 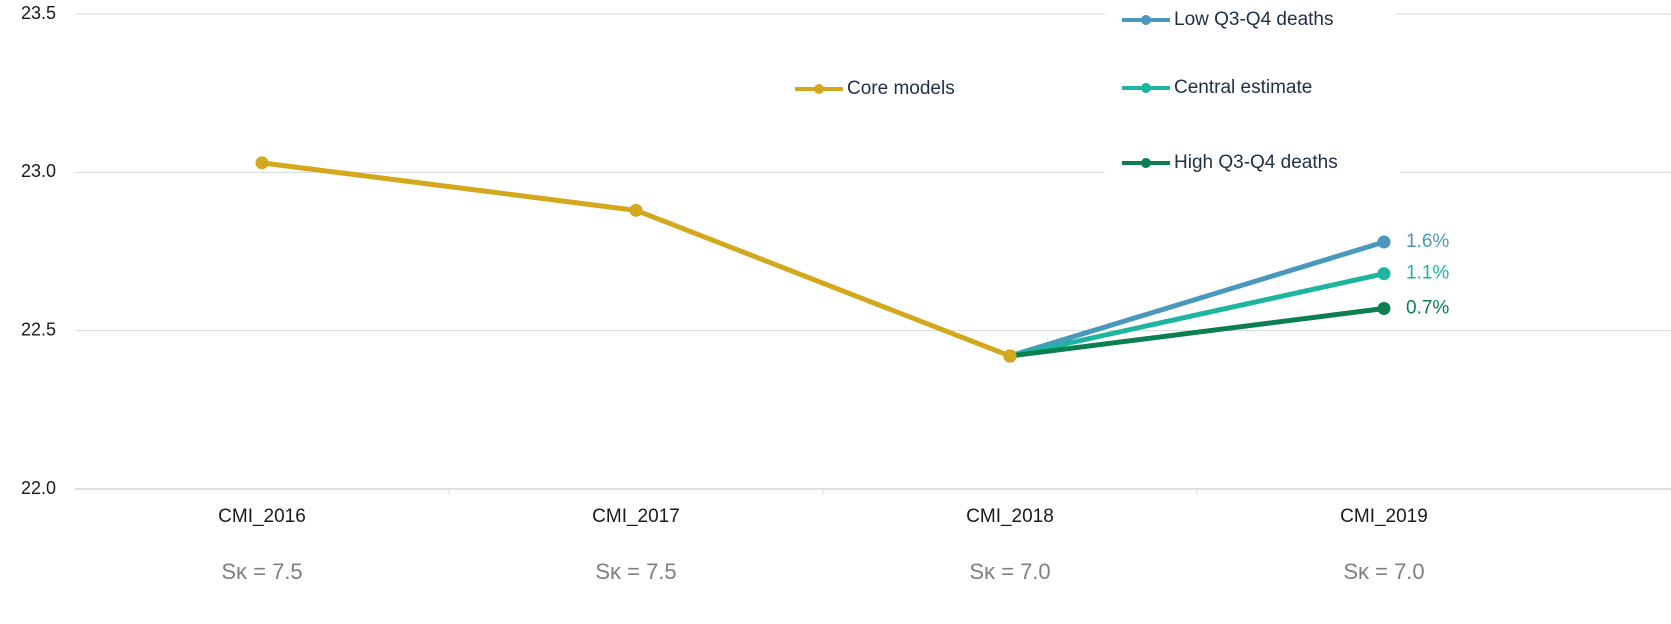 What do you see at coordinates (38, 329) in the screenshot?
I see `y-tick-label: 22.5` at bounding box center [38, 329].